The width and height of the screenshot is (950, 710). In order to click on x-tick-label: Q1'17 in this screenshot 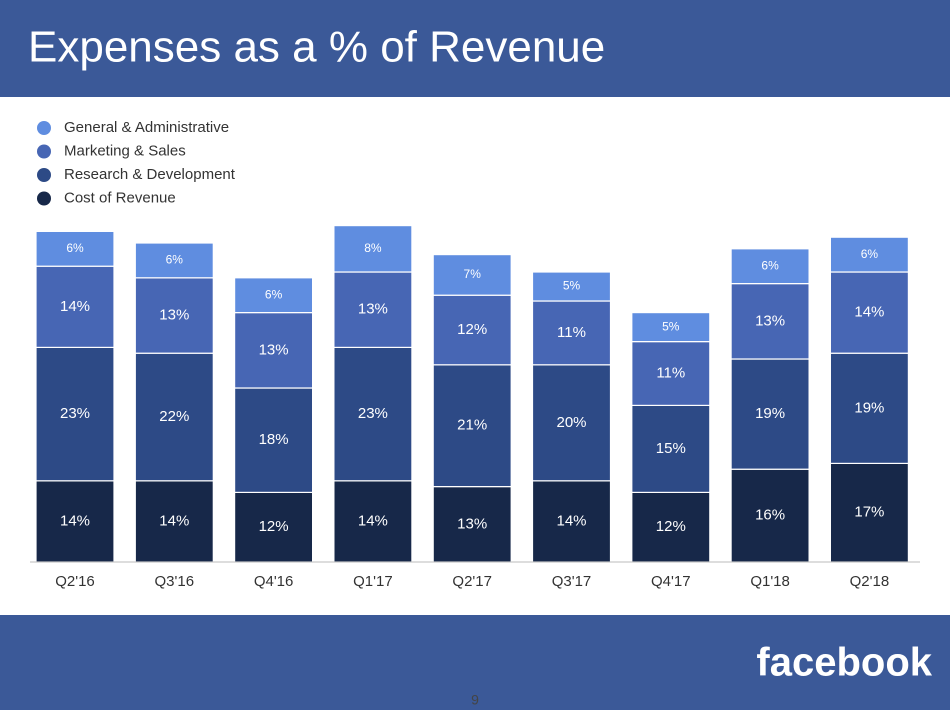, I will do `click(373, 581)`.